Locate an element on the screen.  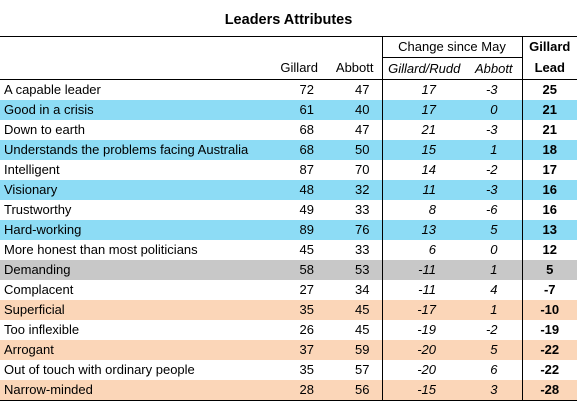
gillard-value: 68 is located at coordinates (306, 149).